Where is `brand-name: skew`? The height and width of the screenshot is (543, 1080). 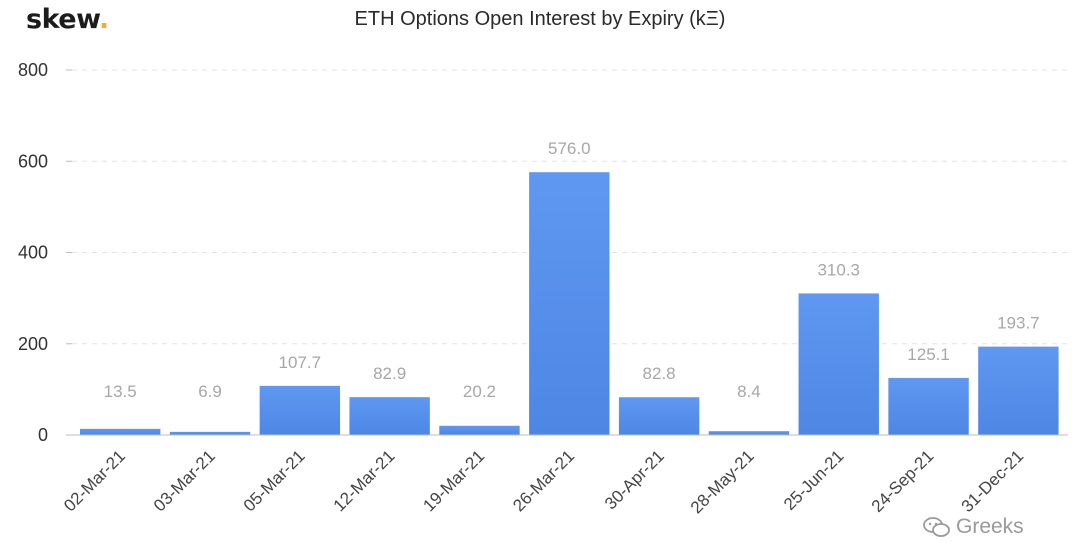 brand-name: skew is located at coordinates (62, 19).